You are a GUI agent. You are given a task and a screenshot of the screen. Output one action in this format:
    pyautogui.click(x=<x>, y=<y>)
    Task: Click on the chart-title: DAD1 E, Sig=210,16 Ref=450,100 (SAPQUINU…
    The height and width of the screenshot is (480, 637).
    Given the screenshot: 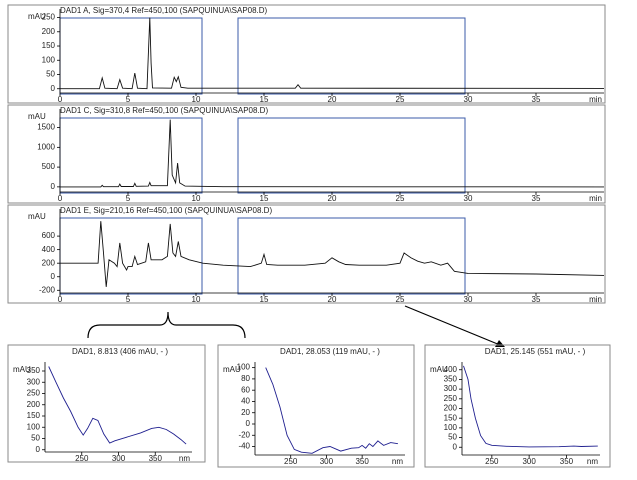 What is the action you would take?
    pyautogui.click(x=166, y=210)
    